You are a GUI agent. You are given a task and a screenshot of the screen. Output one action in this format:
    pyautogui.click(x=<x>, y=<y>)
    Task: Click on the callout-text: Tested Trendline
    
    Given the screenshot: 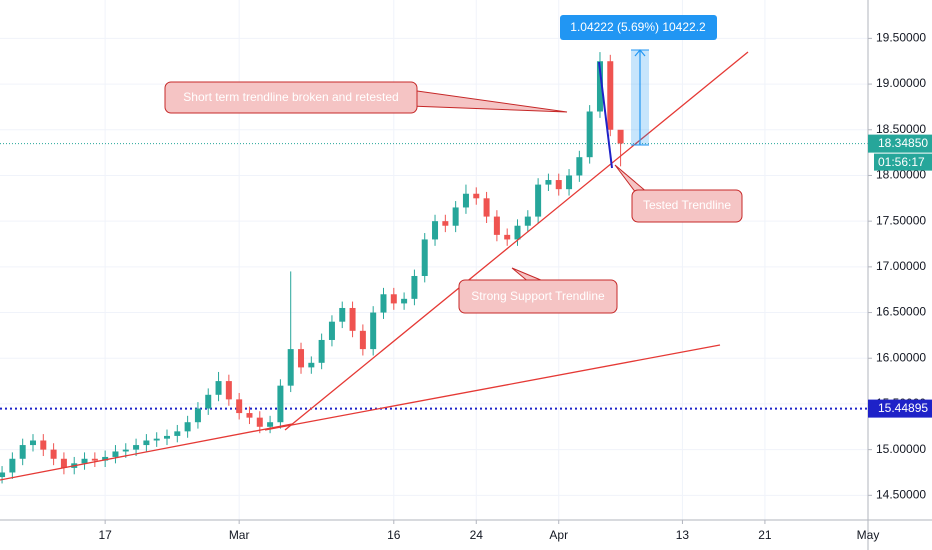 What is the action you would take?
    pyautogui.click(x=687, y=205)
    